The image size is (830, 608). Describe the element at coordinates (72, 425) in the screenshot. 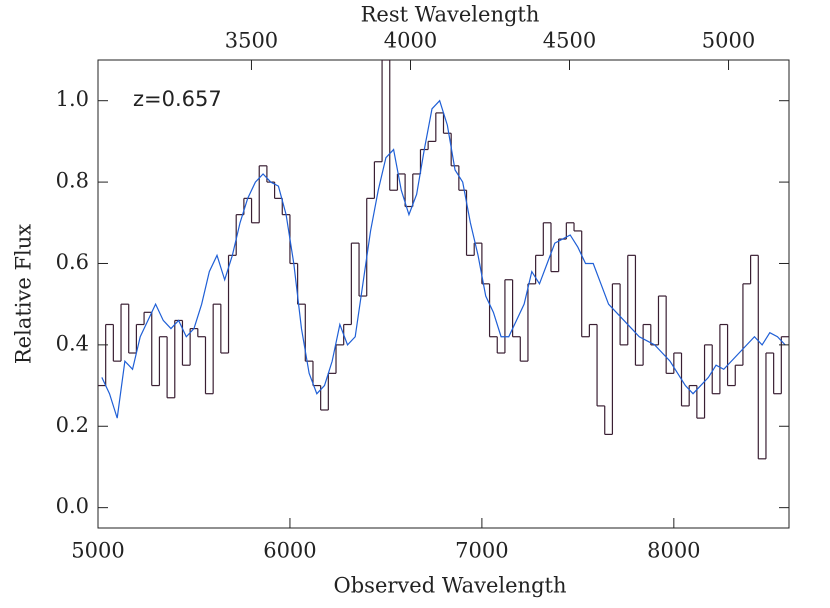

I see `y-tick-label: 0.2` at that location.